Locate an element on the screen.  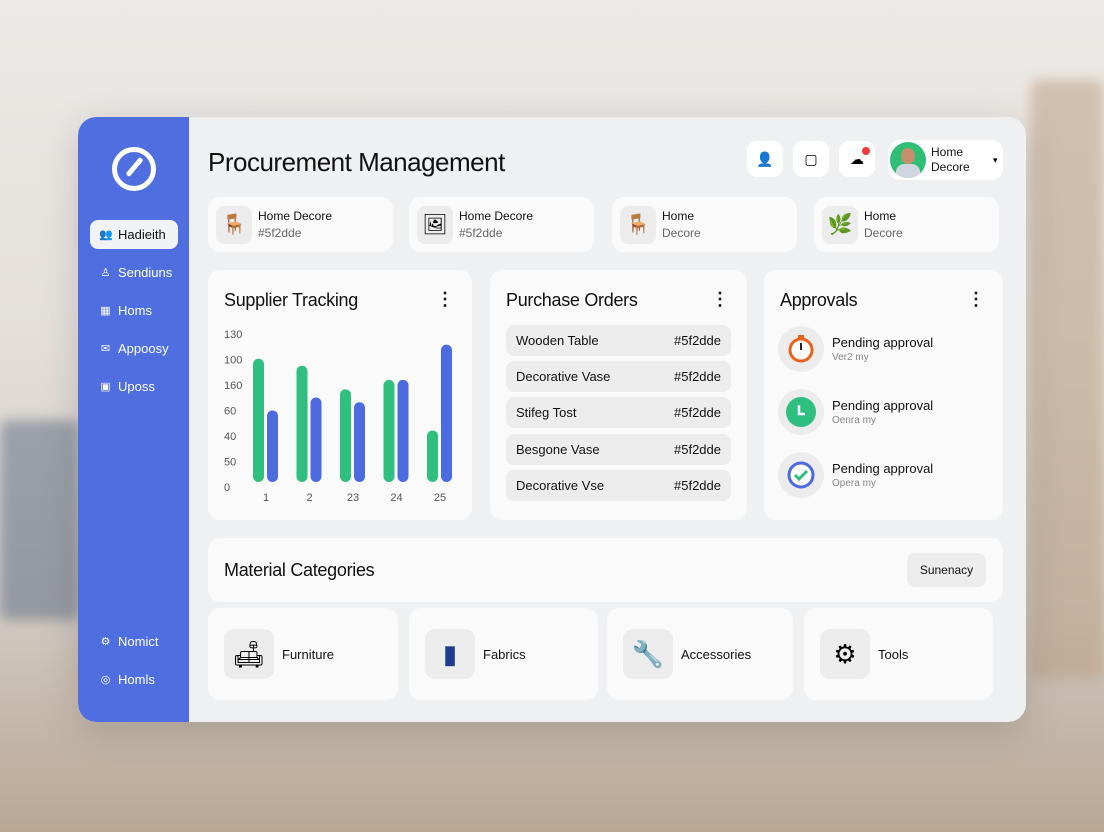
grid-icon: ▦ is located at coordinates (105, 310).